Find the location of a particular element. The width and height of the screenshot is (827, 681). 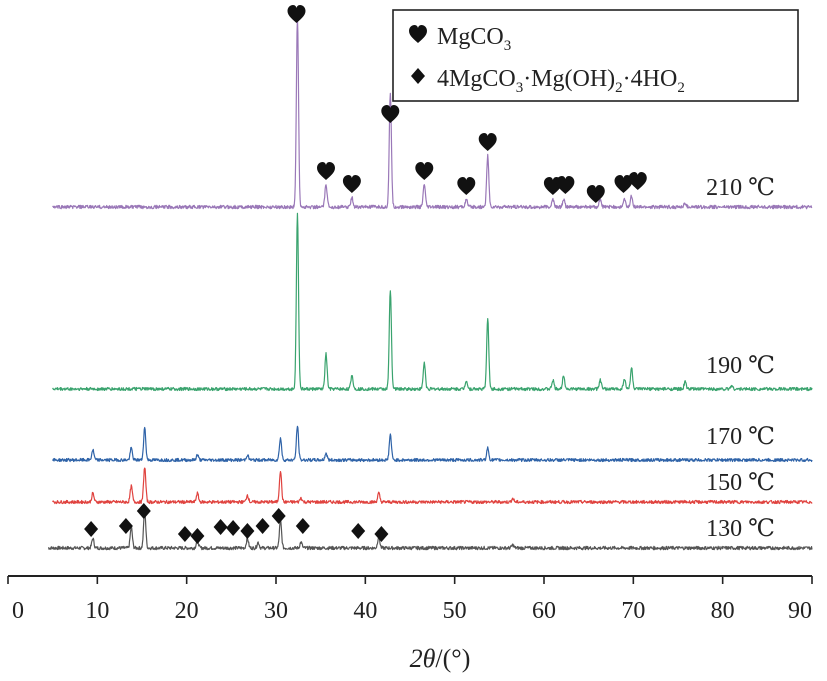

legend-box is located at coordinates (595, 55).